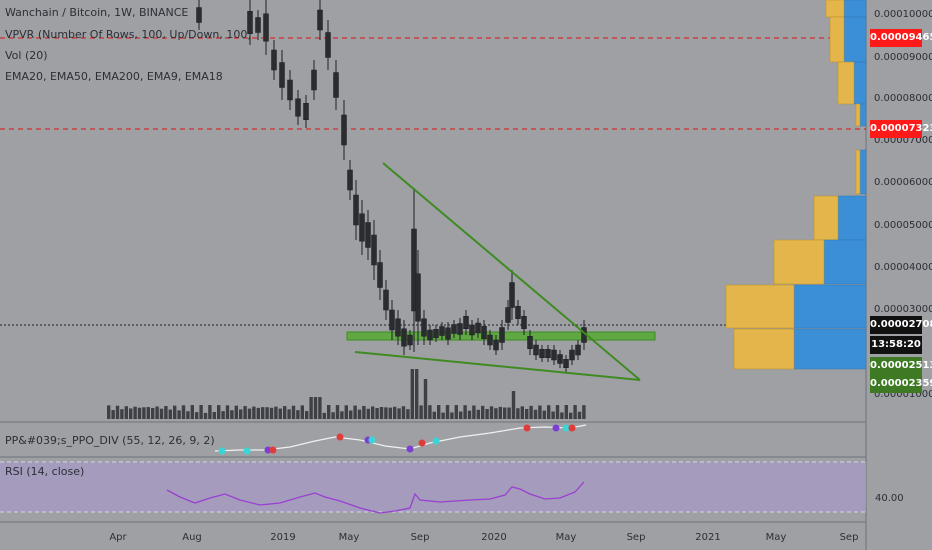  I want to click on price-axis-label: 0.00004000, so click(903, 267).